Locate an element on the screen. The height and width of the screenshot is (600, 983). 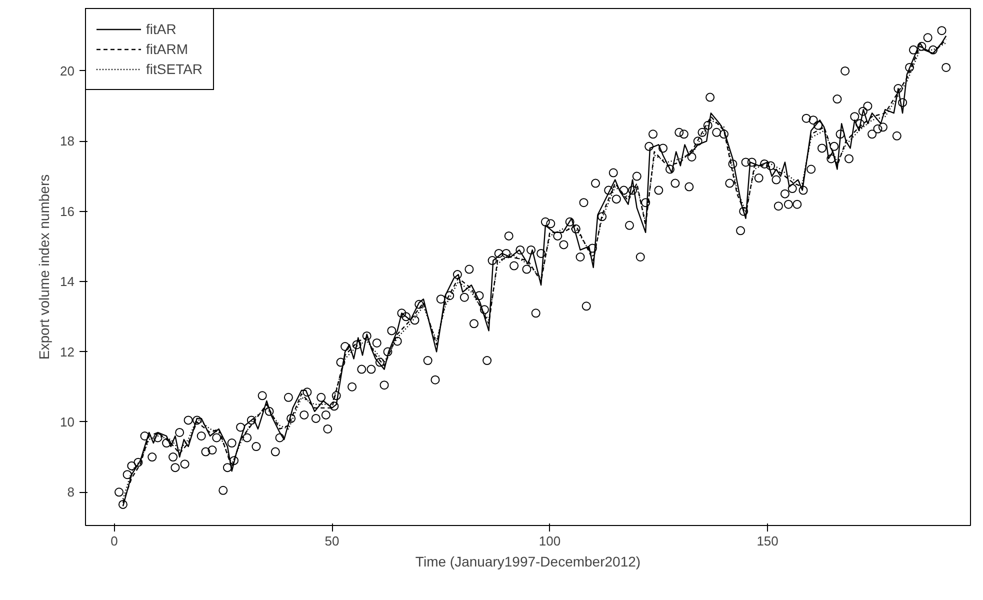
legend-label: fitARM is located at coordinates (167, 49).